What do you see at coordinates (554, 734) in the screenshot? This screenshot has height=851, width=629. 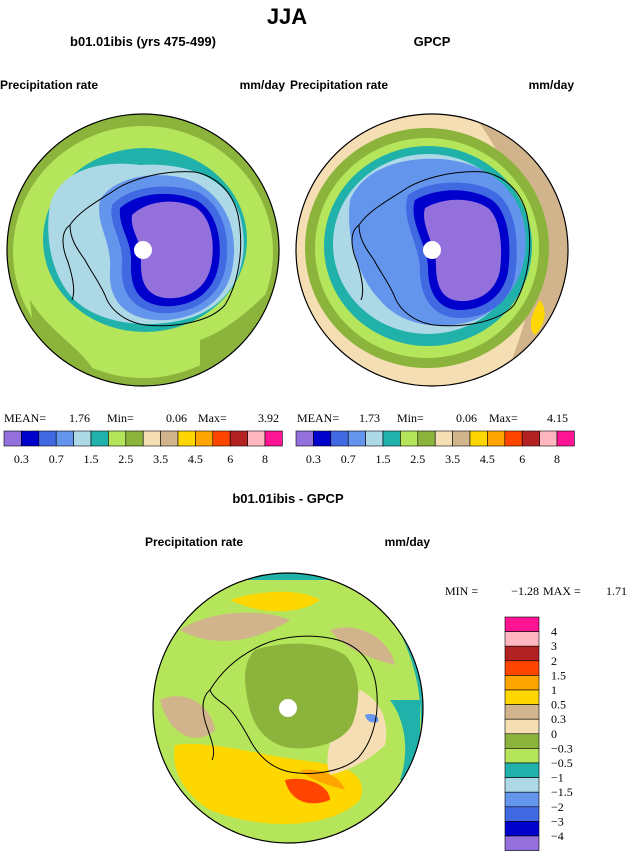 I see `colorbar-tick-label: 0` at bounding box center [554, 734].